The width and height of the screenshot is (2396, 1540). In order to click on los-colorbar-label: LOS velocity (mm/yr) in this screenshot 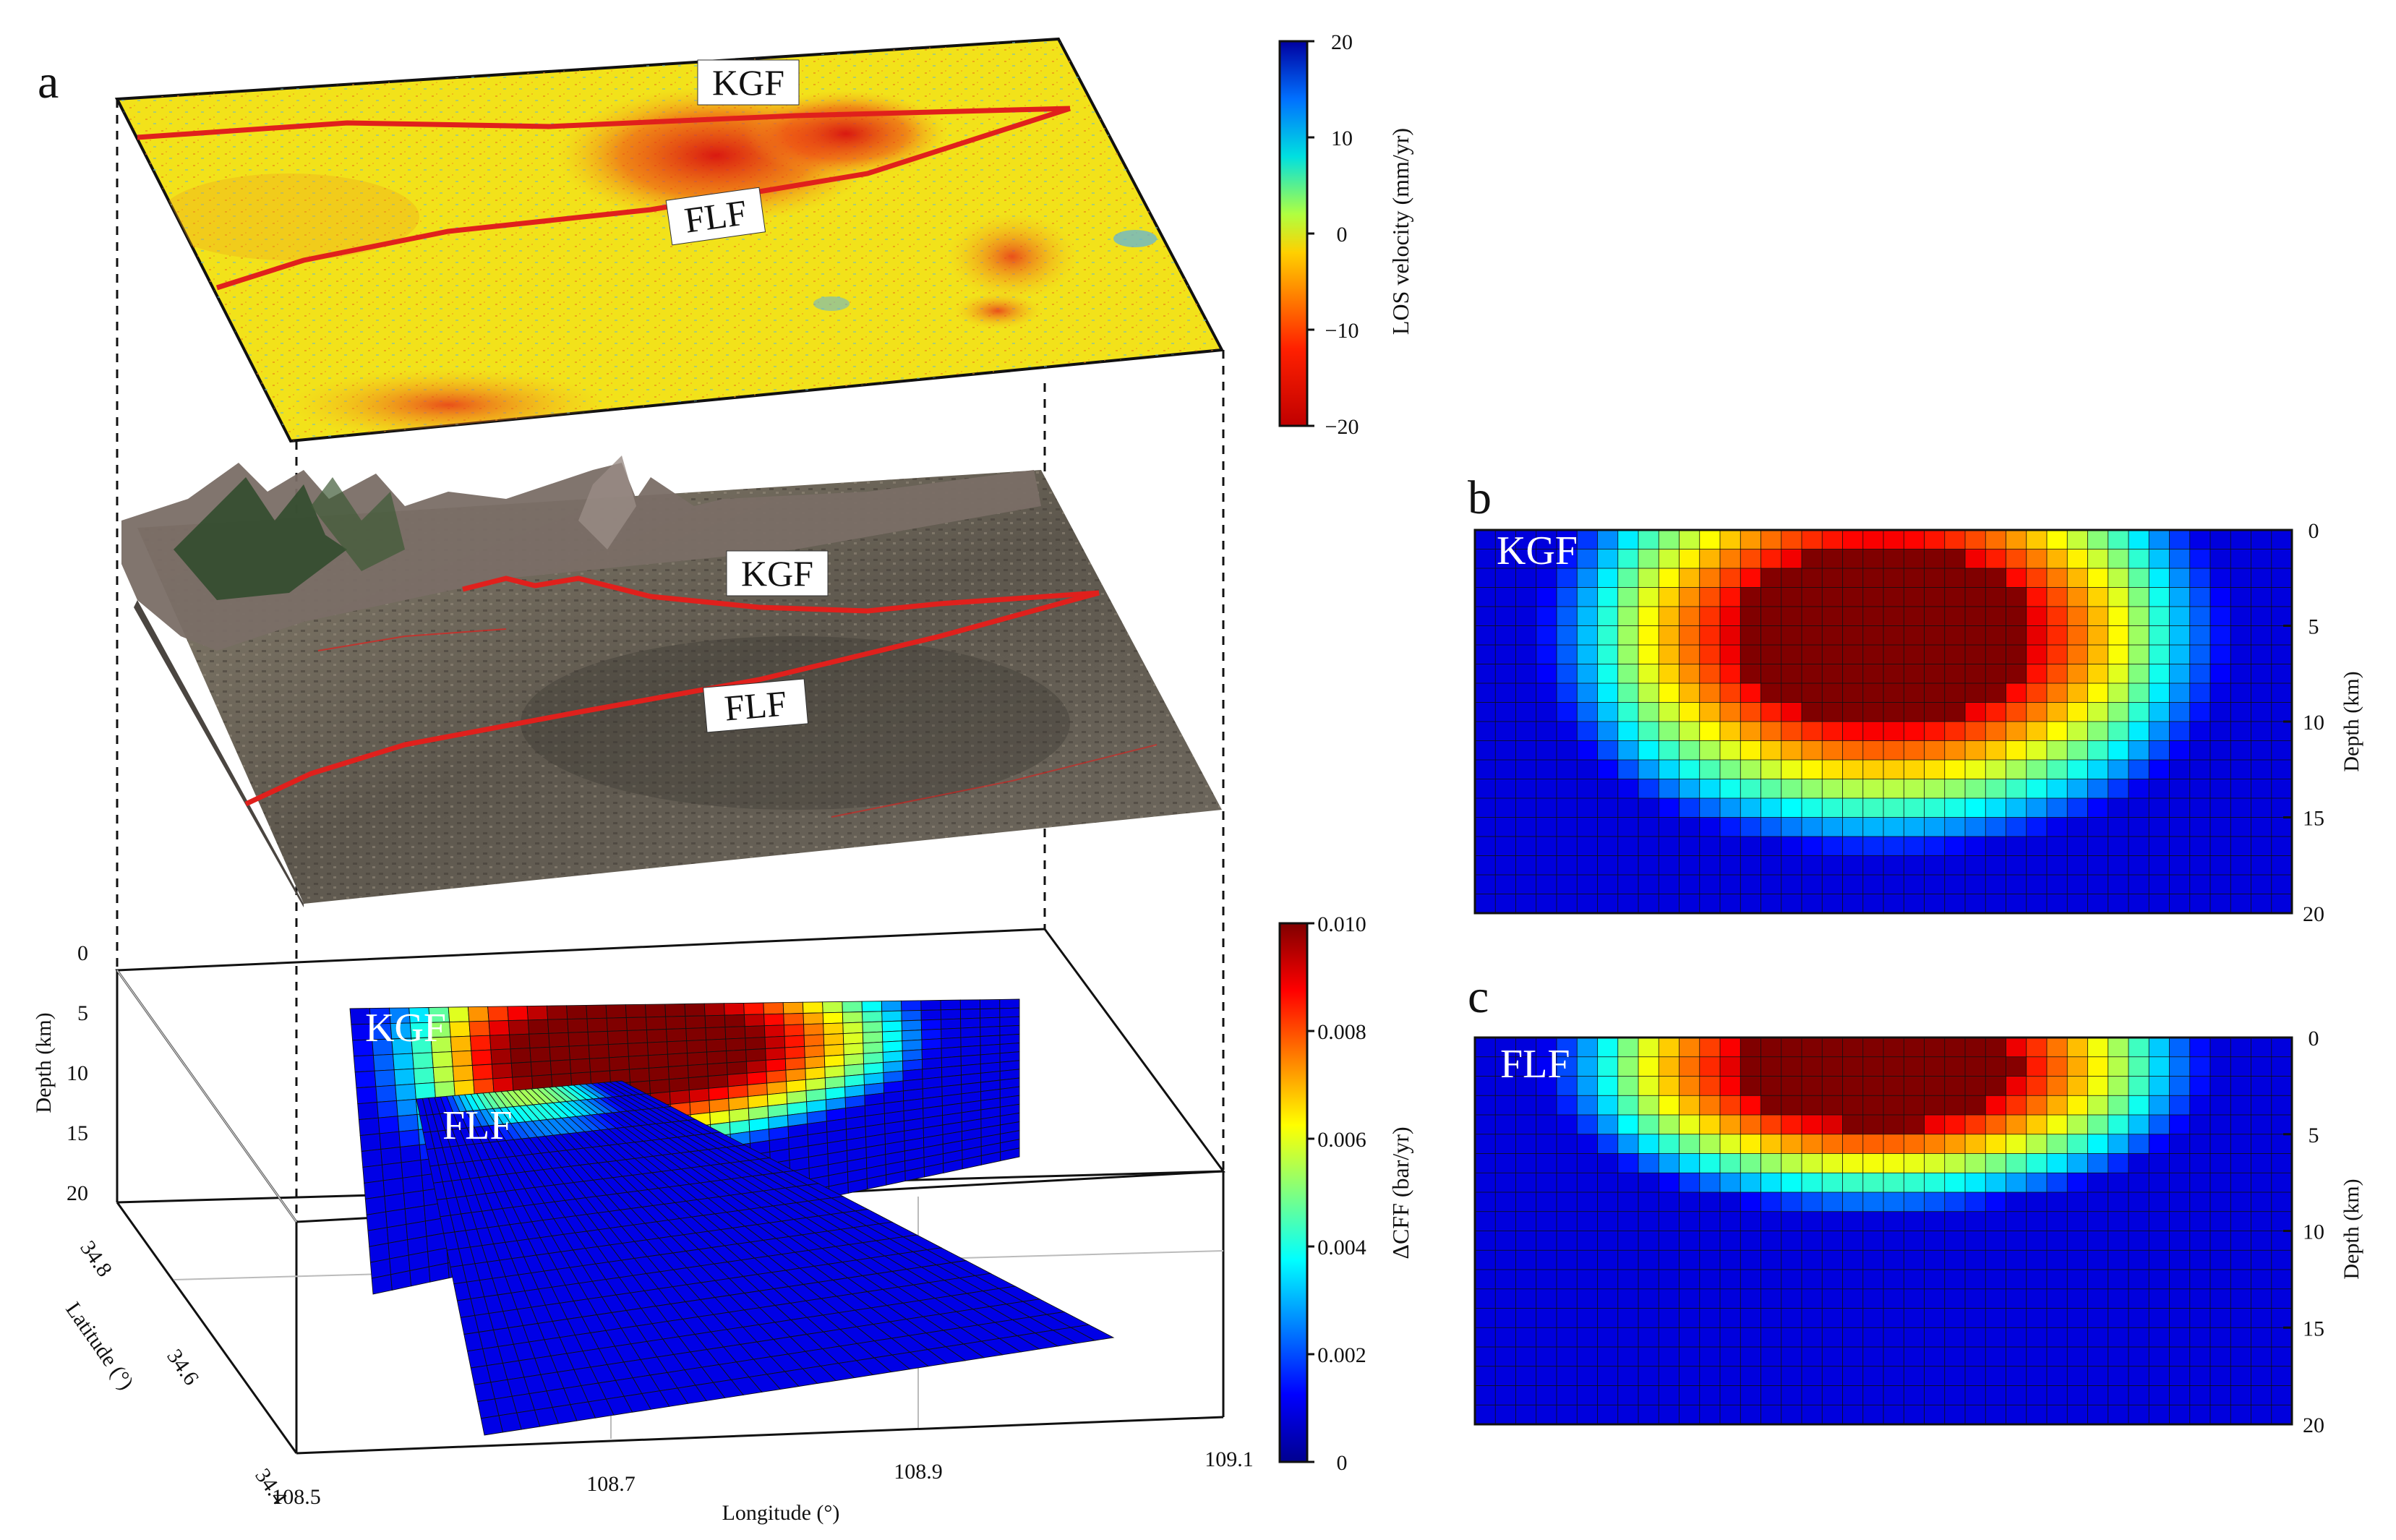, I will do `click(1400, 232)`.